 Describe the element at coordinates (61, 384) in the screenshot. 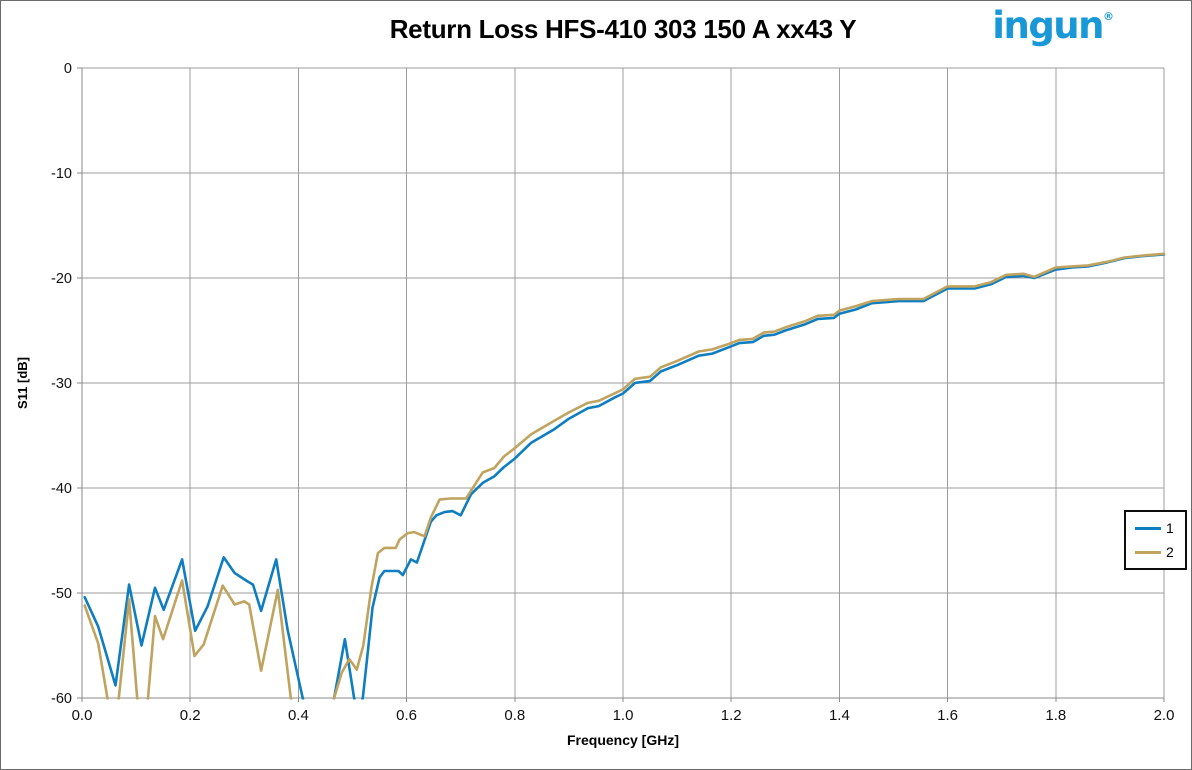

I see `y-tick-label: -30` at that location.